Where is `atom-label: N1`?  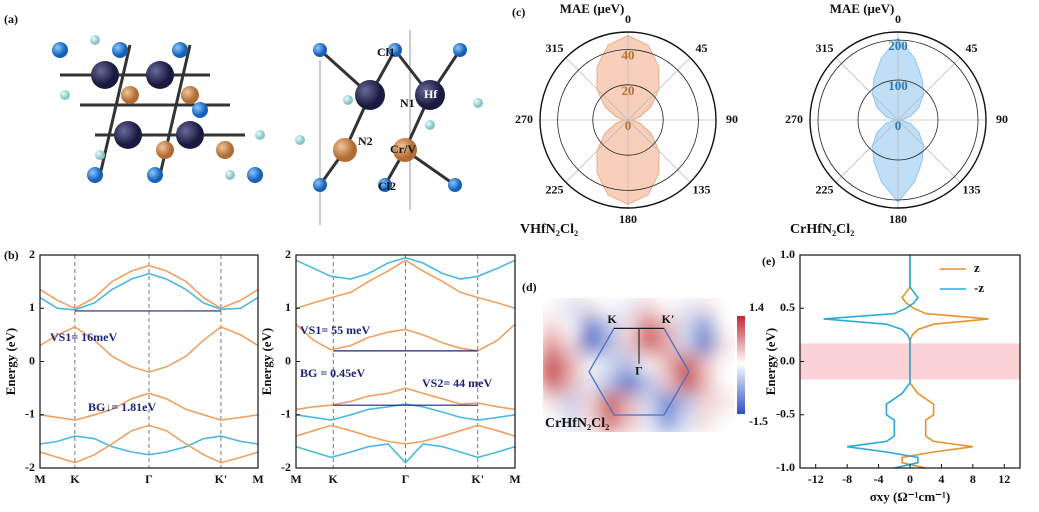 atom-label: N1 is located at coordinates (407, 103).